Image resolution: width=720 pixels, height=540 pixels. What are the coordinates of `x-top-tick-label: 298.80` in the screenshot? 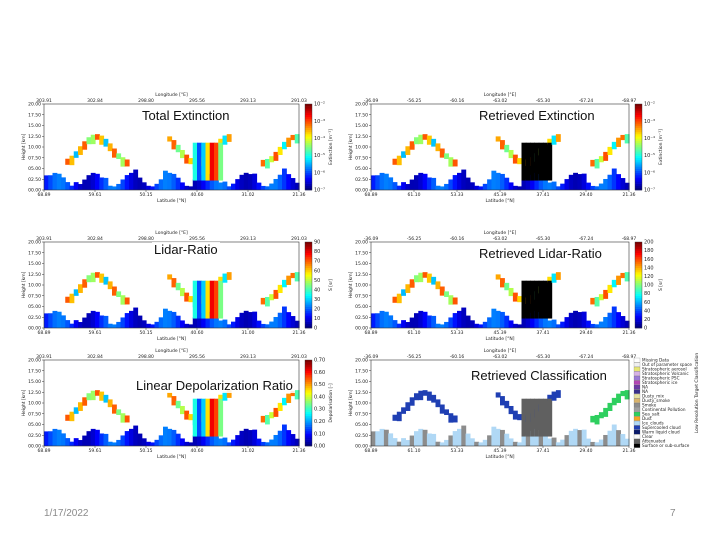 It's located at (146, 357).